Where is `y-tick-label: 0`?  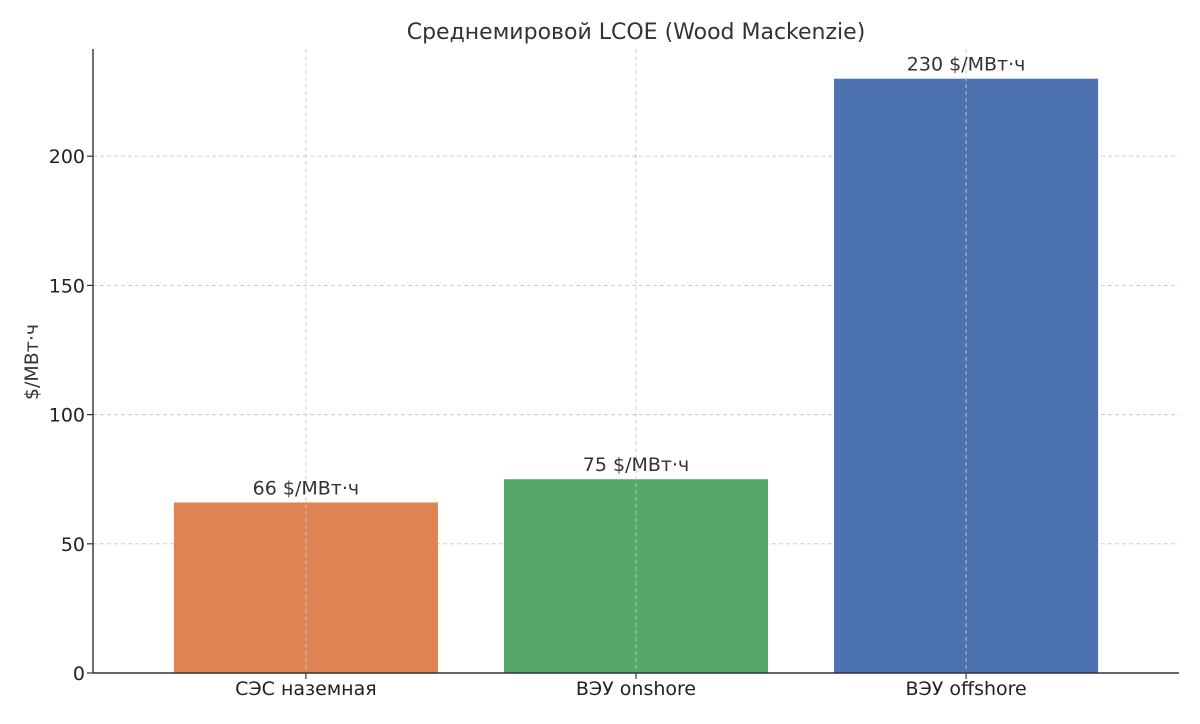
y-tick-label: 0 is located at coordinates (79, 674).